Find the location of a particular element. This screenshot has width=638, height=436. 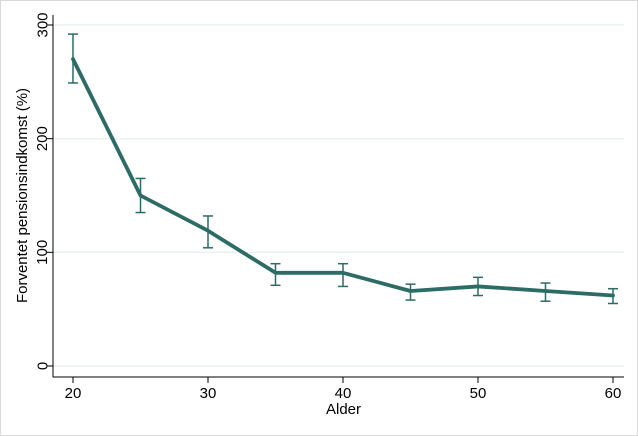

x-tick-label-20: 20 is located at coordinates (73, 393).